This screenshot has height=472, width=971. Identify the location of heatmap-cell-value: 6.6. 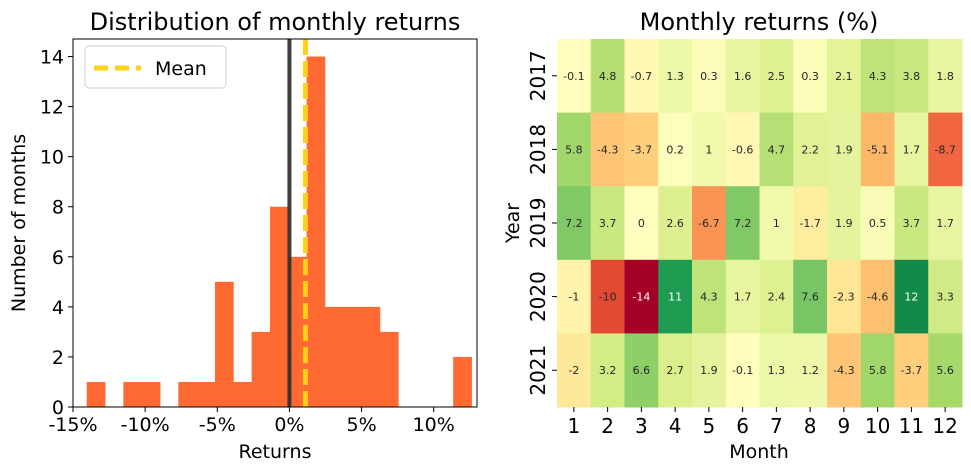
(642, 370).